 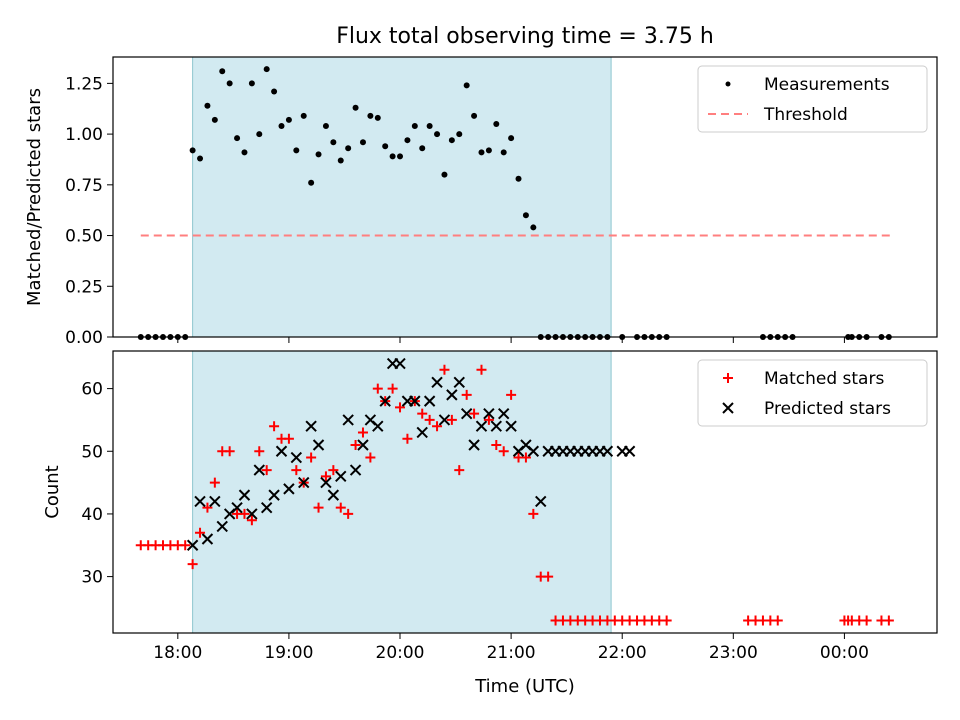 What do you see at coordinates (728, 378) in the screenshot?
I see `legend-marker-matched` at bounding box center [728, 378].